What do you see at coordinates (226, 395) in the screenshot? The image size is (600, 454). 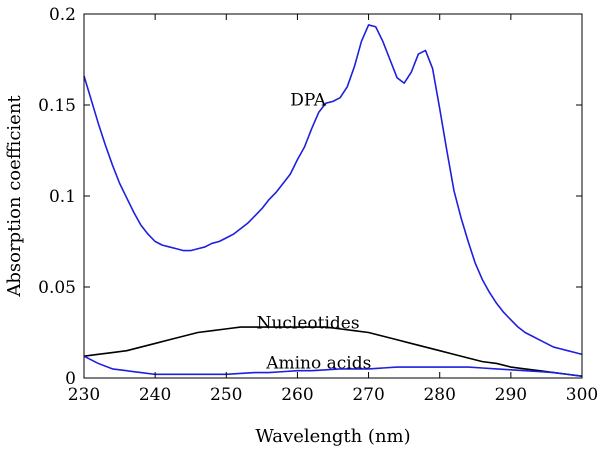 I see `x-tick-label: 250` at bounding box center [226, 395].